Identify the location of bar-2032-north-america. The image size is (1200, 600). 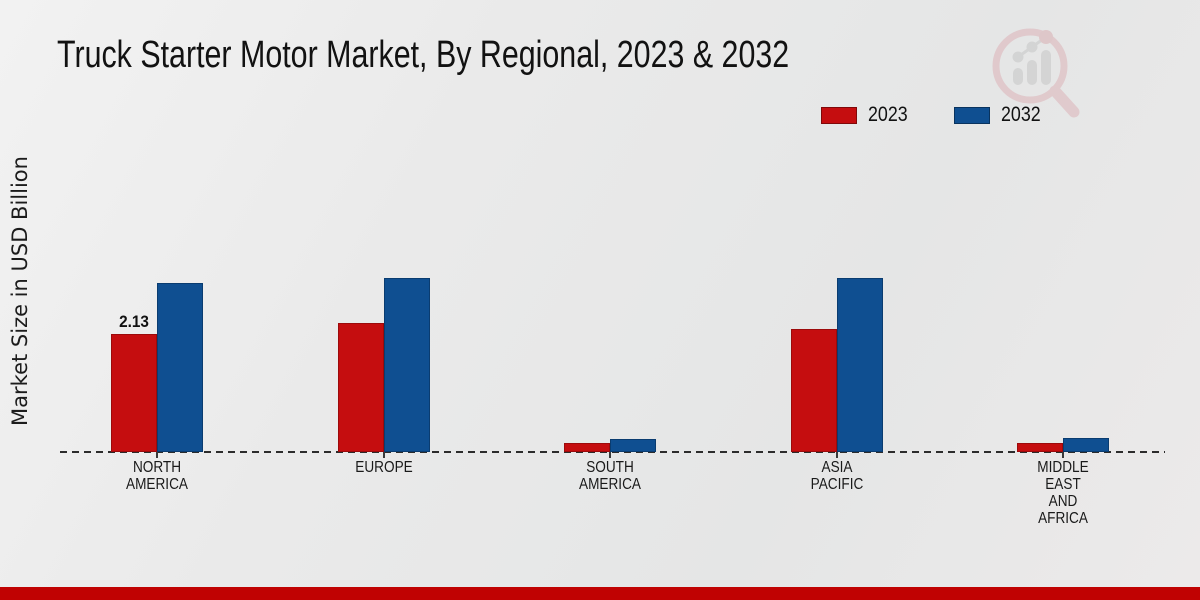
(180, 367).